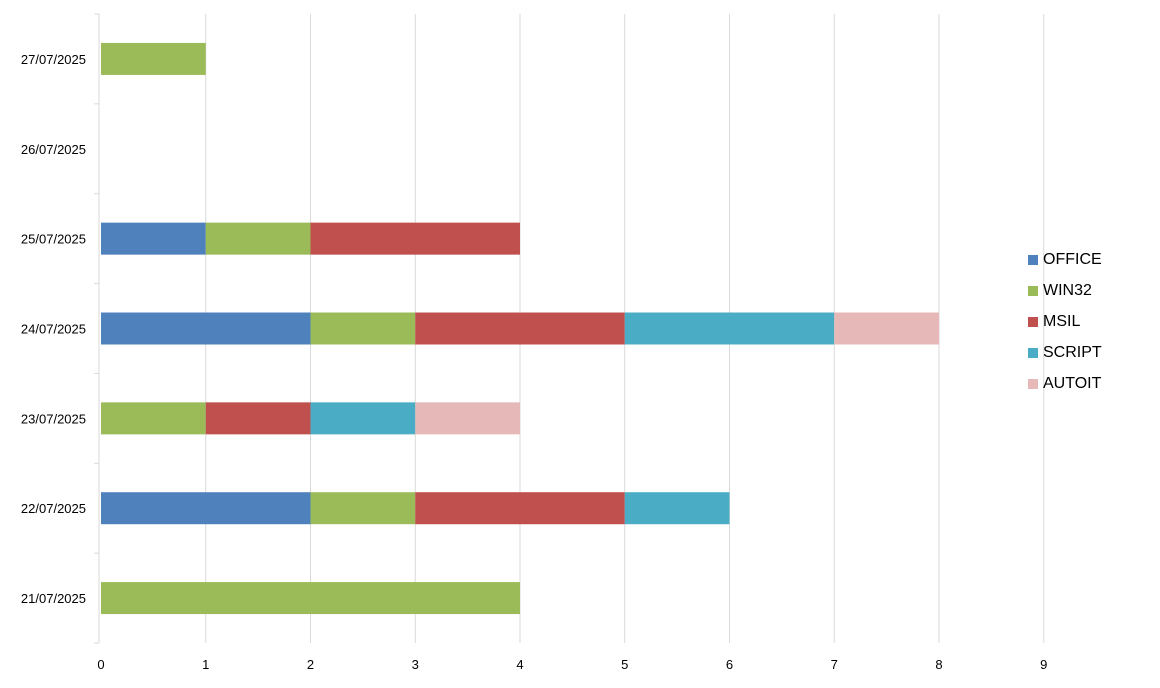  What do you see at coordinates (519, 664) in the screenshot?
I see `x-tick-label: 4` at bounding box center [519, 664].